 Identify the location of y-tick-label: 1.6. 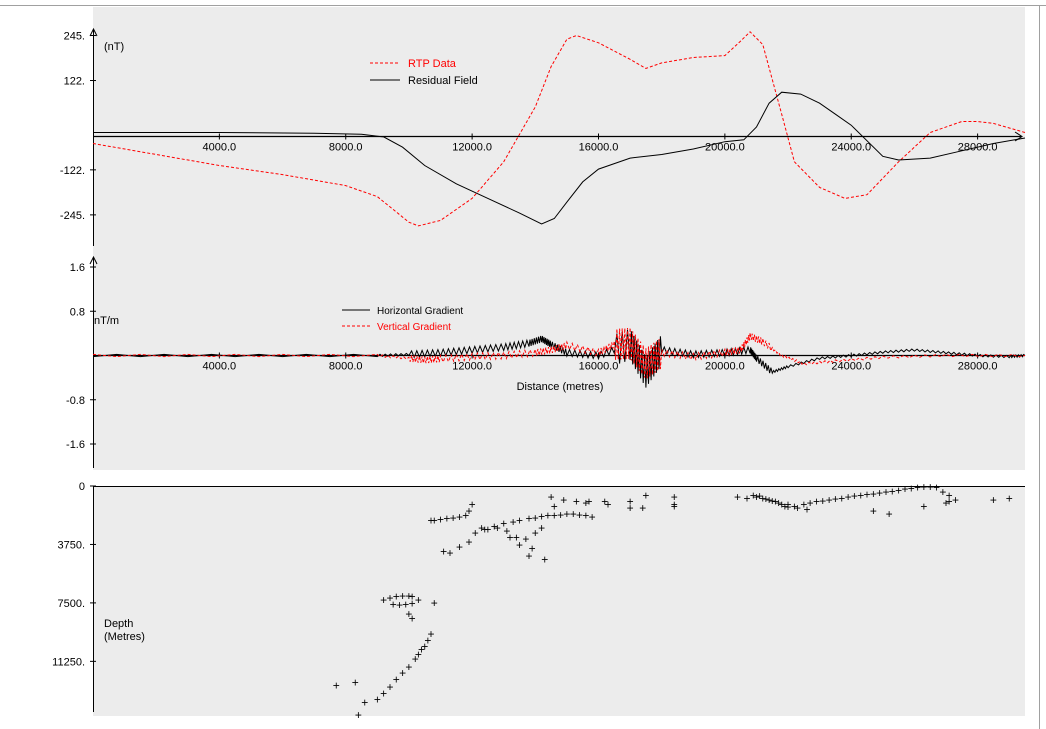
(77, 268).